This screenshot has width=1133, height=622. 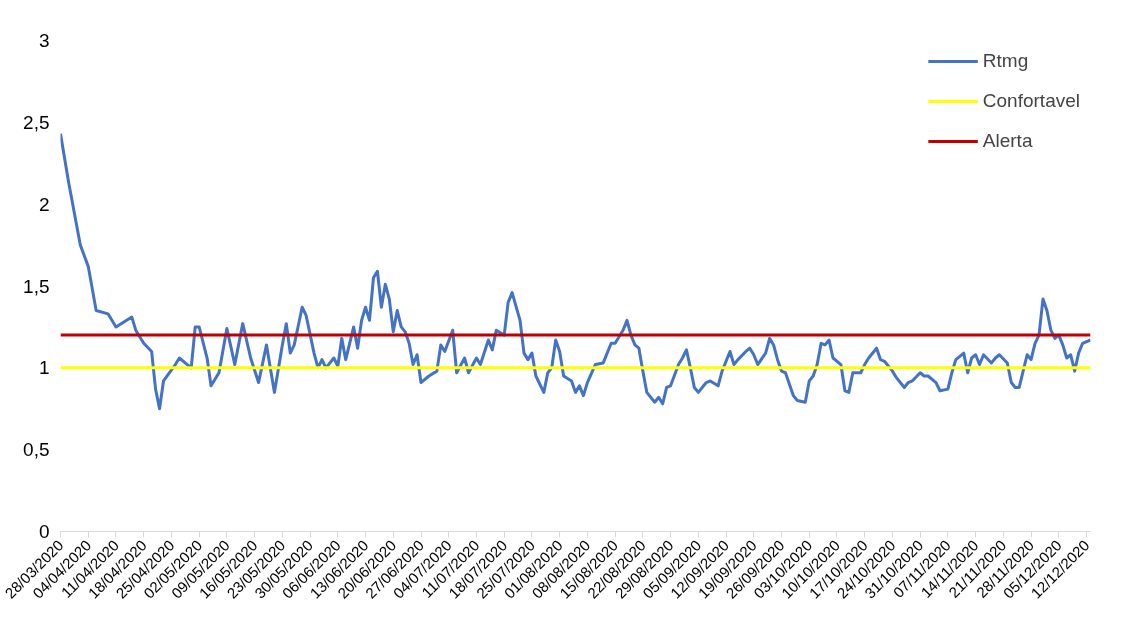 What do you see at coordinates (44, 531) in the screenshot?
I see `y-tick-label: 0` at bounding box center [44, 531].